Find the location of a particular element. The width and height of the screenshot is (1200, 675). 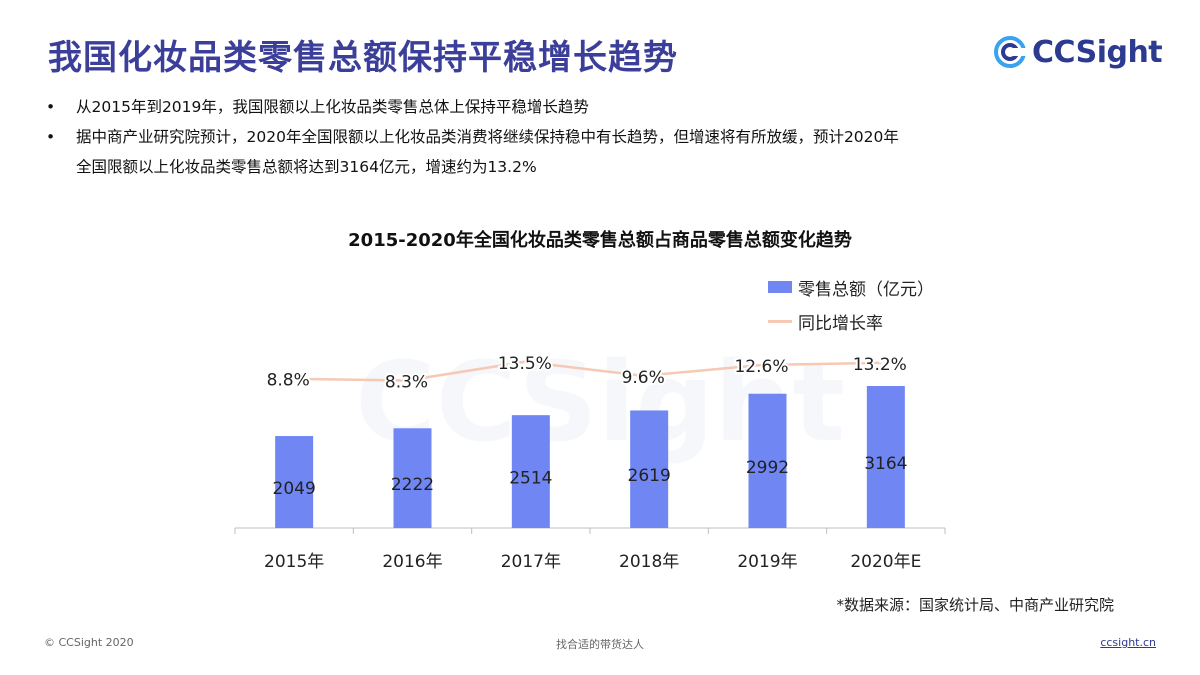

footer-copyright: © CCSight 2020 is located at coordinates (89, 642).